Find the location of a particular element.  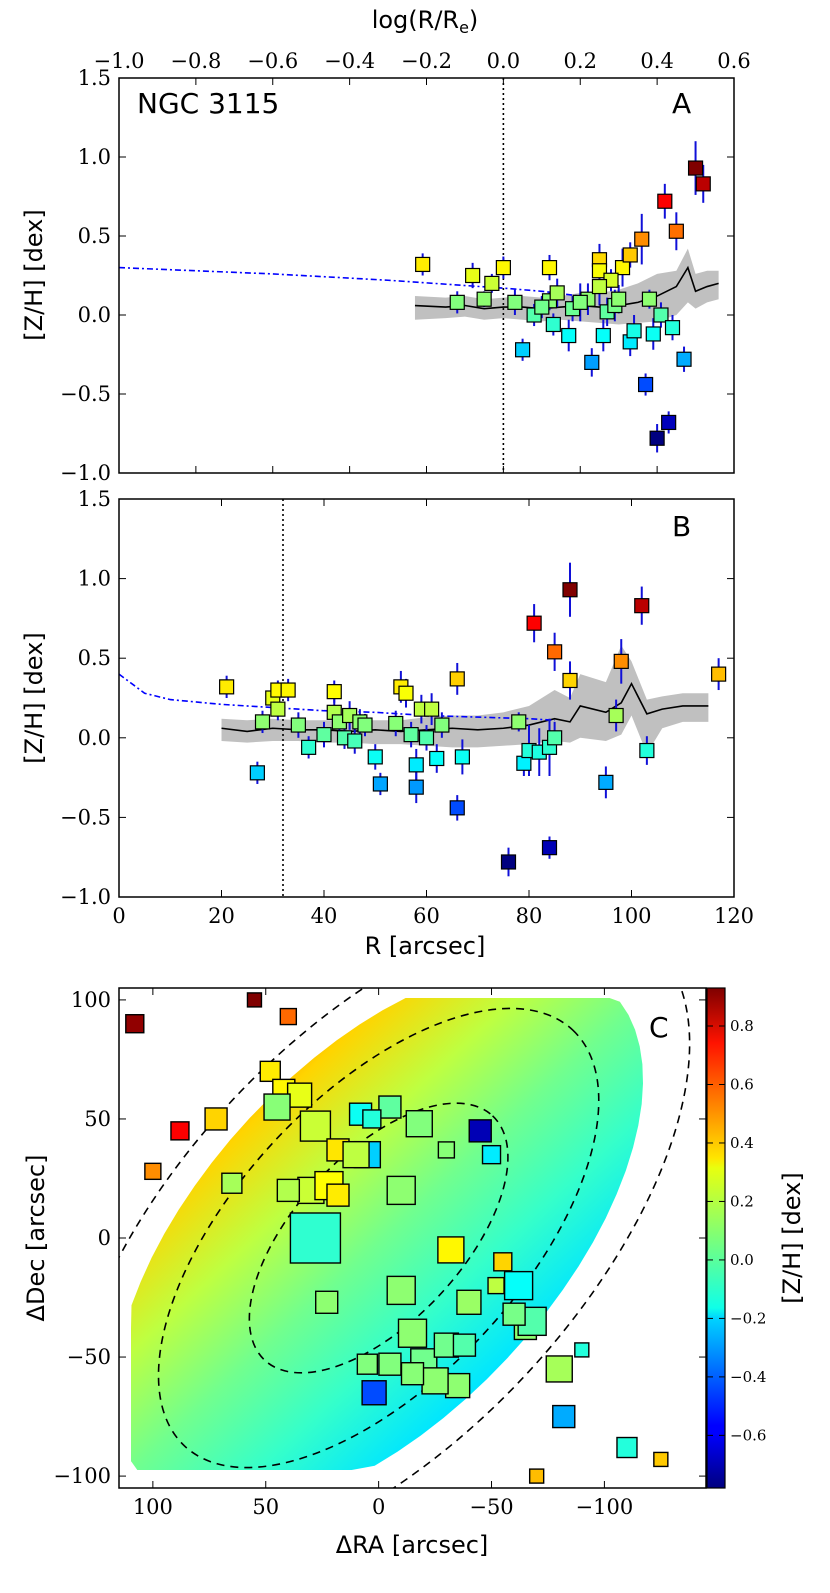

a-x-tick-label: −1.0 is located at coordinates (119, 61).